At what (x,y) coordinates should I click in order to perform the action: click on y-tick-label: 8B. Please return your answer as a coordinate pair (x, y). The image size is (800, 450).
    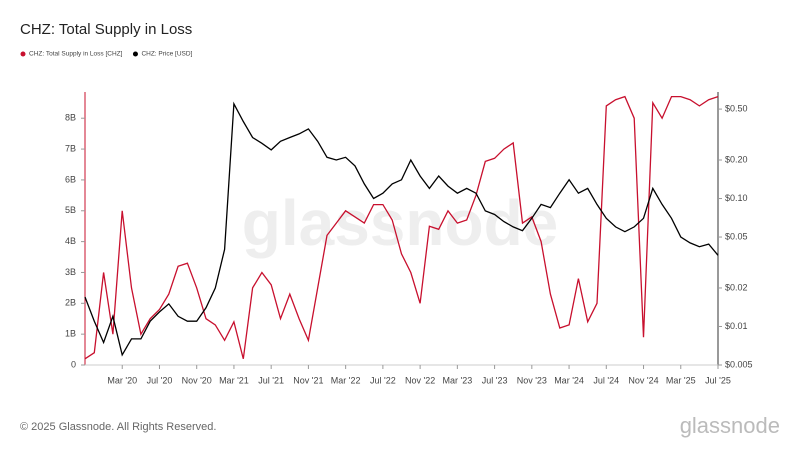
    Looking at the image, I should click on (70, 118).